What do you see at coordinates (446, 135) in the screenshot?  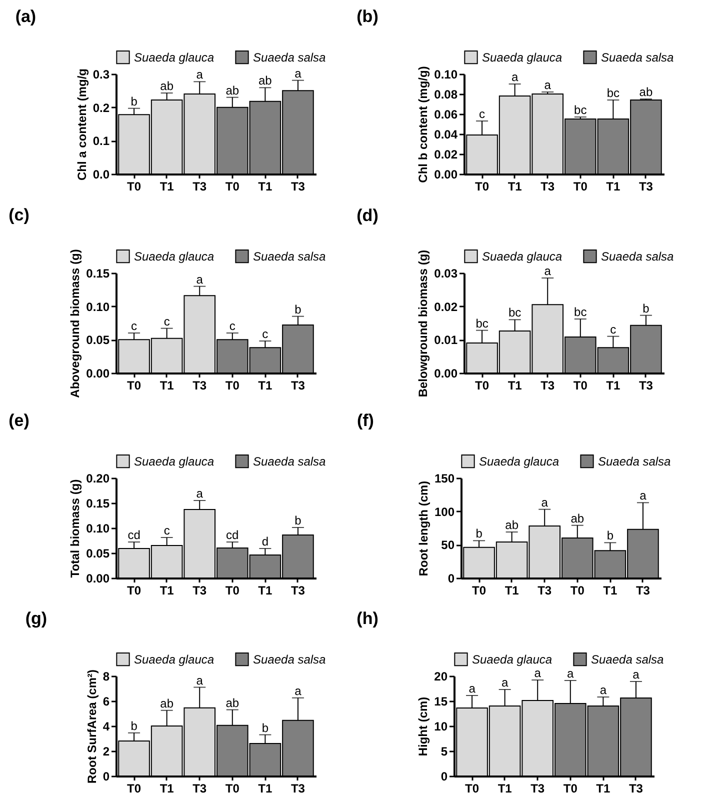 I see `y-tick-label: 0.04` at bounding box center [446, 135].